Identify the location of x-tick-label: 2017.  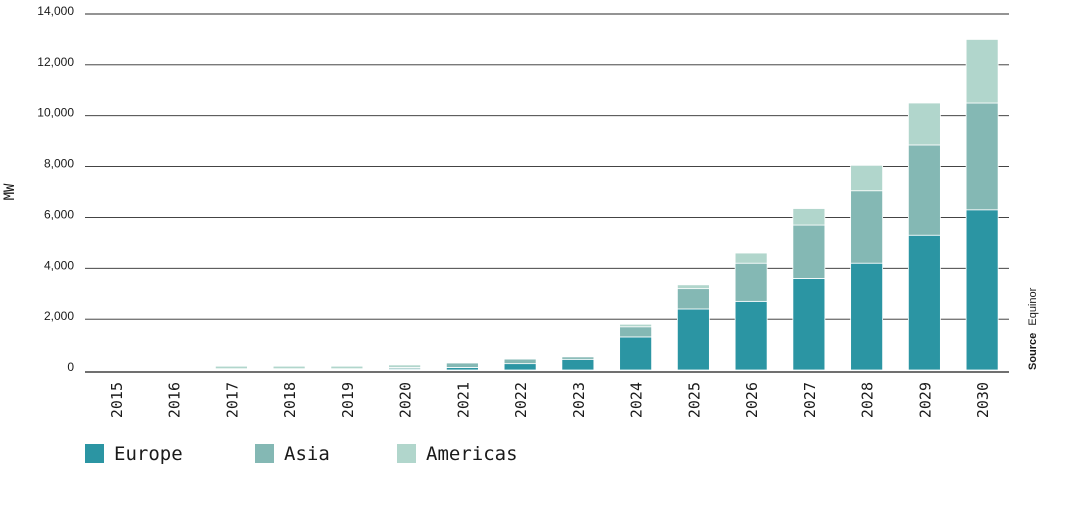
(232, 400).